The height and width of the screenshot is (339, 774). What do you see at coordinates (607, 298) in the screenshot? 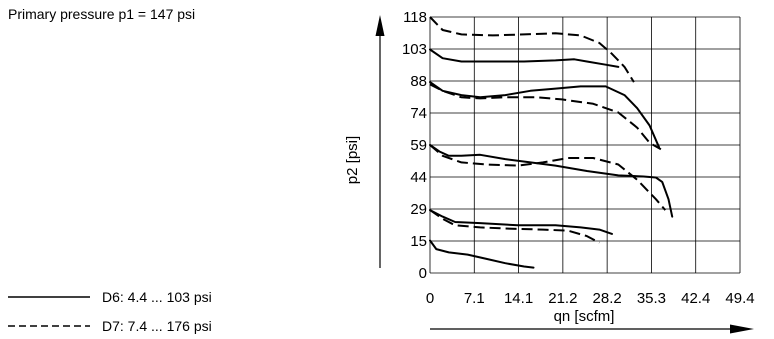
I see `x-tick-label: 28.2` at bounding box center [607, 298].